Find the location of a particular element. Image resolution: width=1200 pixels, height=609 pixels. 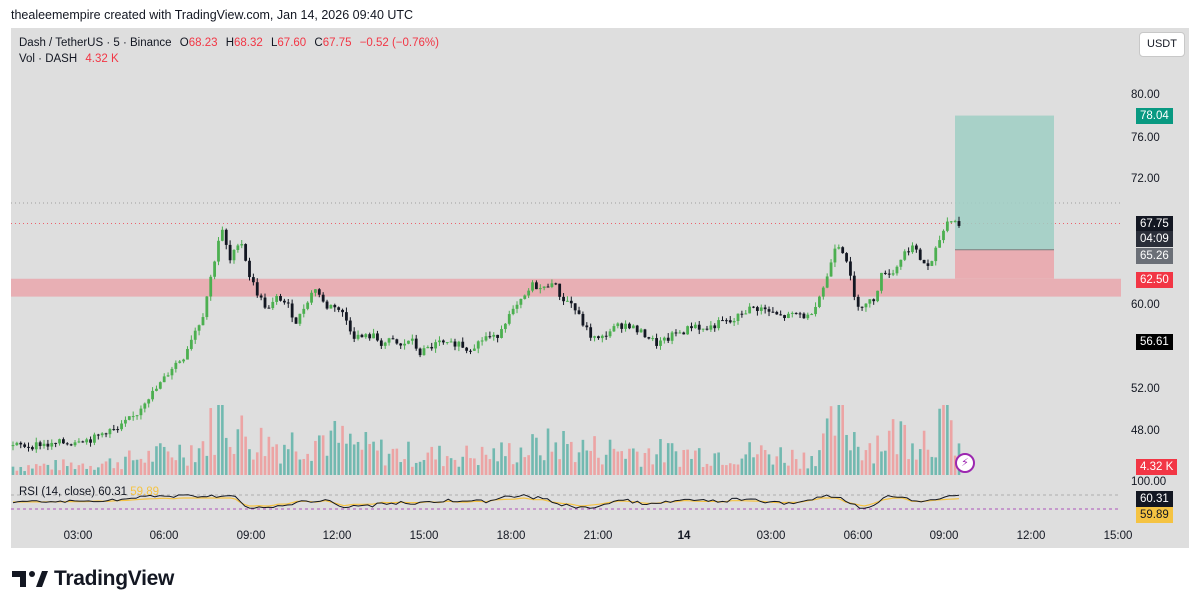

chart-grid is located at coordinates (566, 213).